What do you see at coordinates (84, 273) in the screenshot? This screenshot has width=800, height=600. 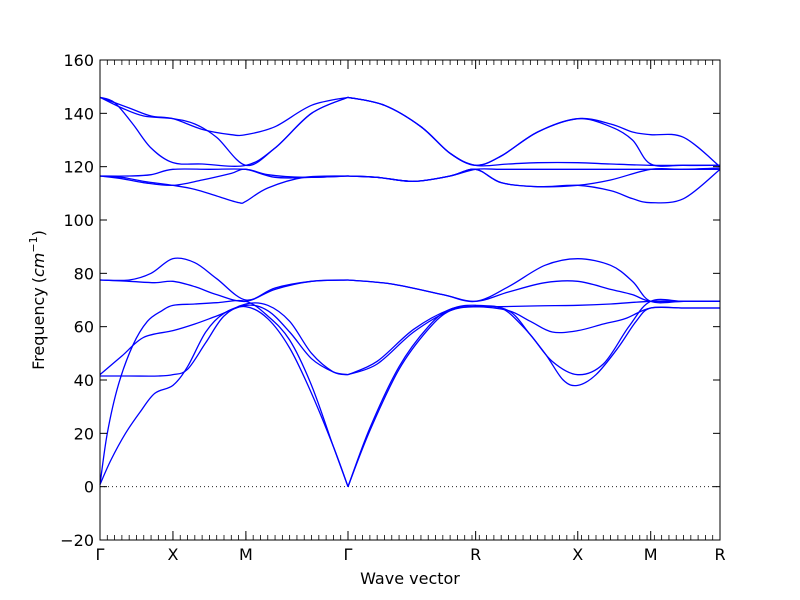 I see `y-tick-label: 80` at bounding box center [84, 273].